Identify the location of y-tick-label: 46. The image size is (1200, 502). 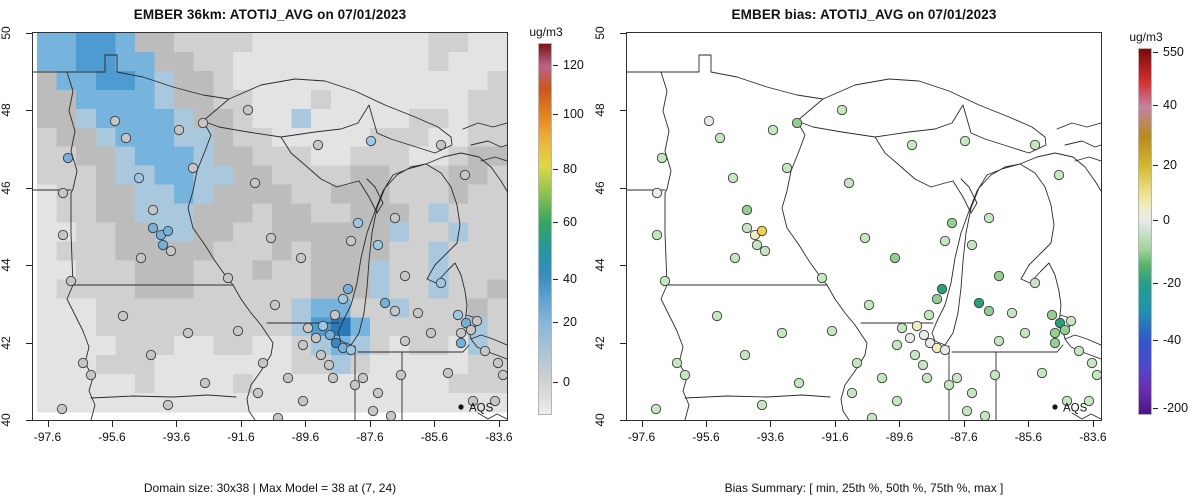
(600, 188).